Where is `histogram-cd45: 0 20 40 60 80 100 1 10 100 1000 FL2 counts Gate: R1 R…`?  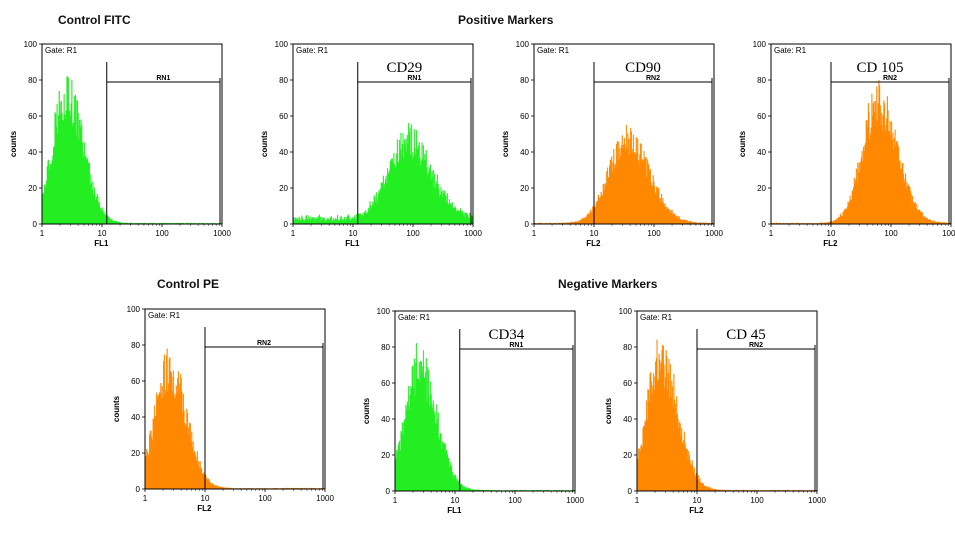
histogram-cd45: 0 20 40 60 80 100 1 10 100 1000 FL2 counts Gate: R1 R… is located at coordinates (710, 424).